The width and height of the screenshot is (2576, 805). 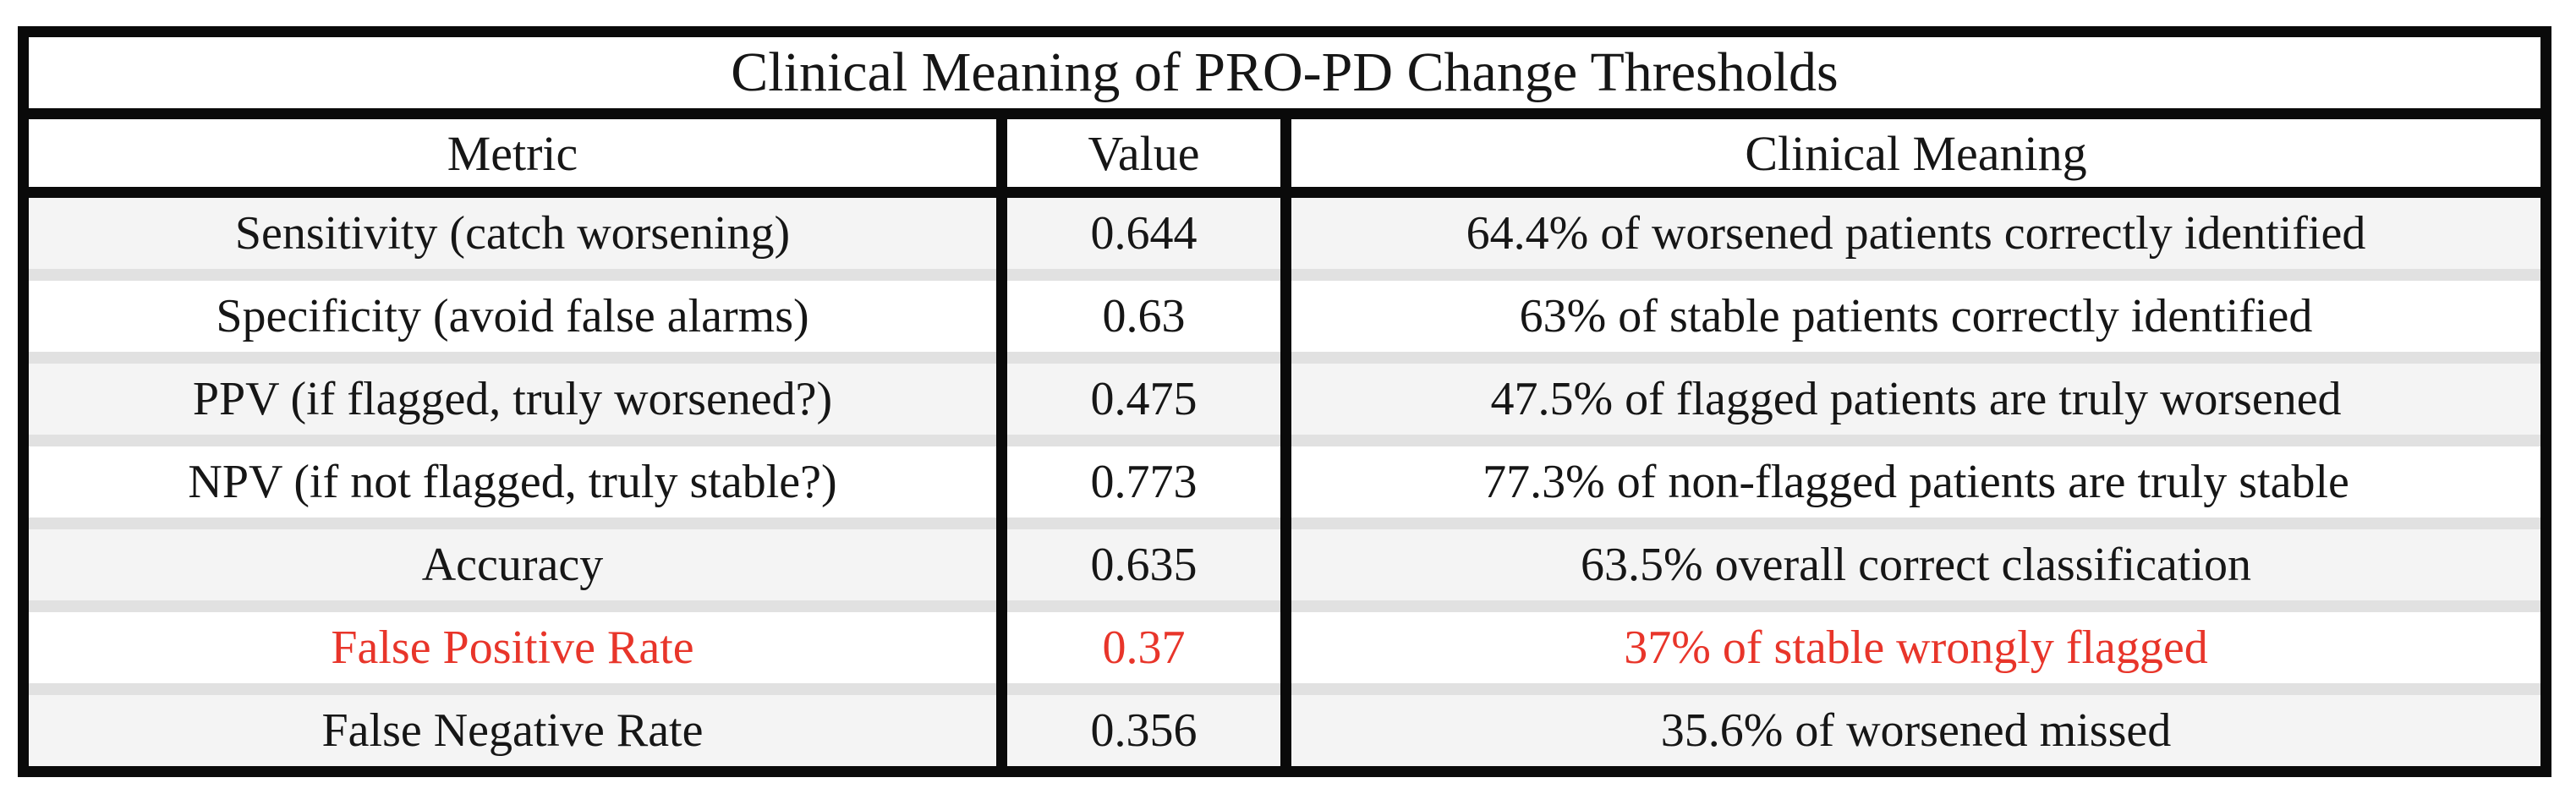 What do you see at coordinates (512, 233) in the screenshot?
I see `metric-cell: Sensitivity (catch worsening)` at bounding box center [512, 233].